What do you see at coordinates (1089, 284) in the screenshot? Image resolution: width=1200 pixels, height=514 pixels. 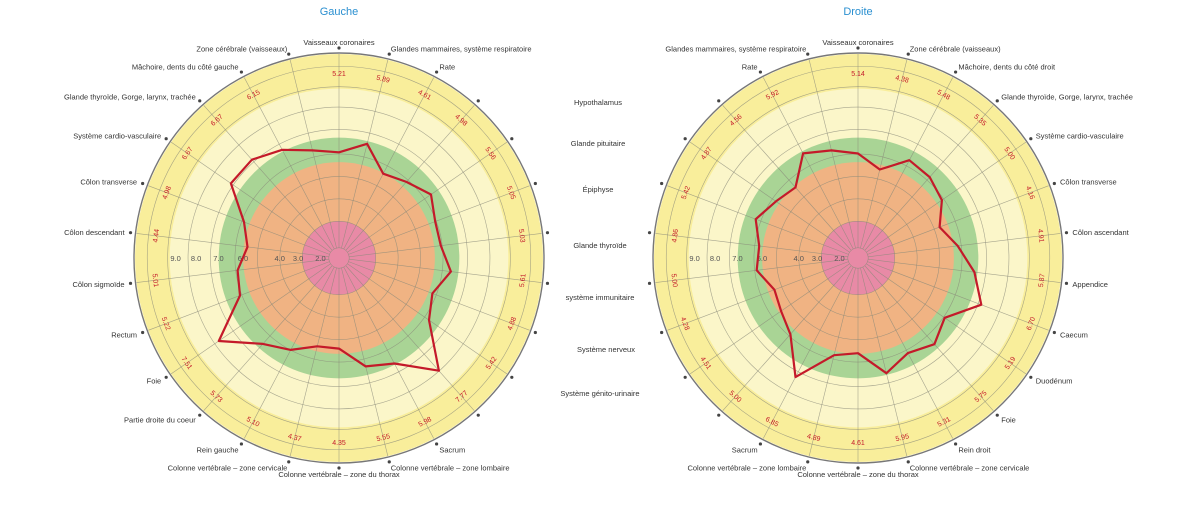 I see `radar-axis-label: Appendice` at bounding box center [1089, 284].